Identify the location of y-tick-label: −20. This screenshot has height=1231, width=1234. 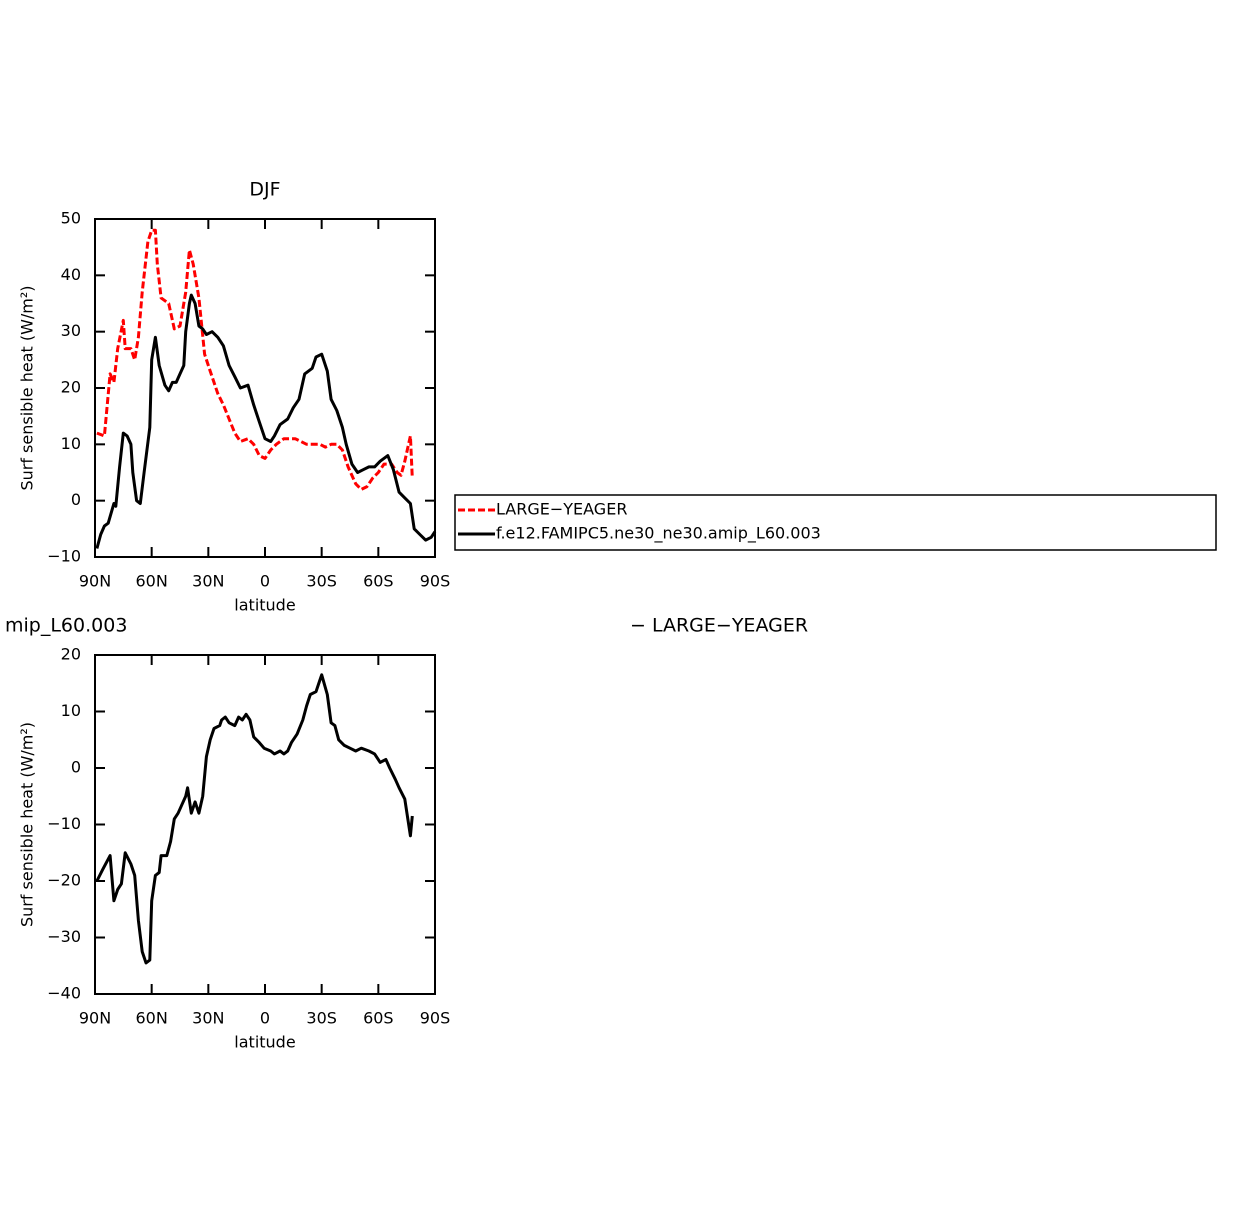
(64, 880).